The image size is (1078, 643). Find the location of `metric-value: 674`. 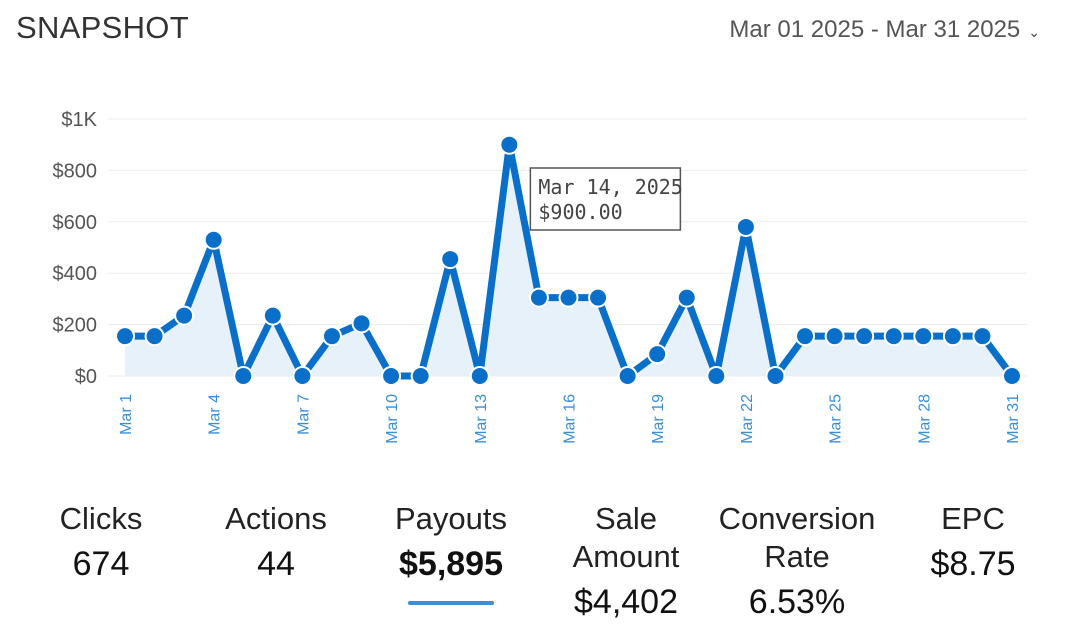

metric-value: 674 is located at coordinates (101, 564).